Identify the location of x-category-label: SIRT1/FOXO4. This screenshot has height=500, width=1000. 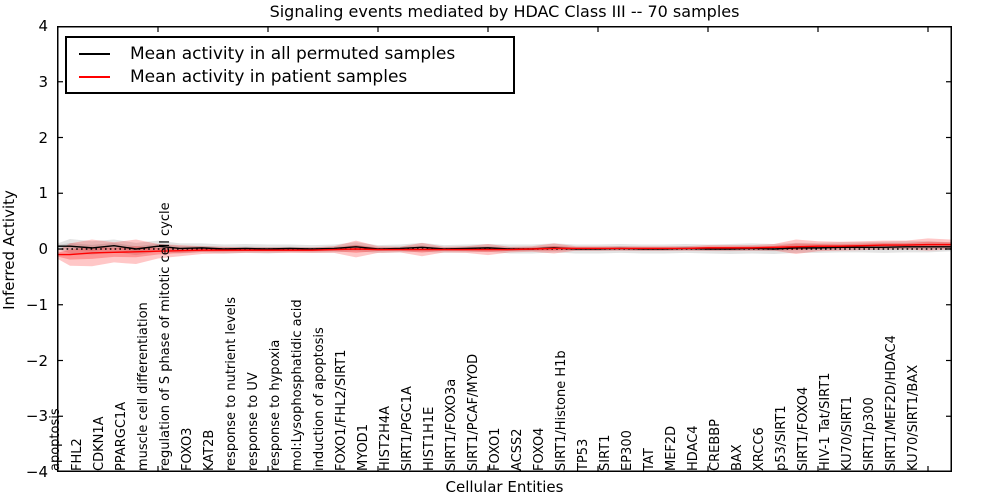
(803, 428).